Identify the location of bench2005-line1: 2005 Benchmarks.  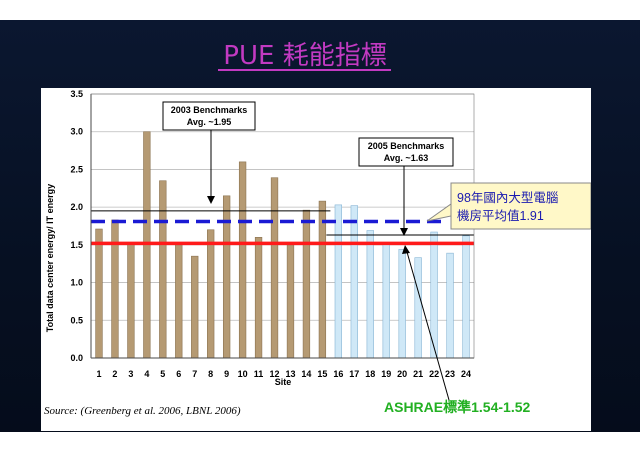
(406, 146).